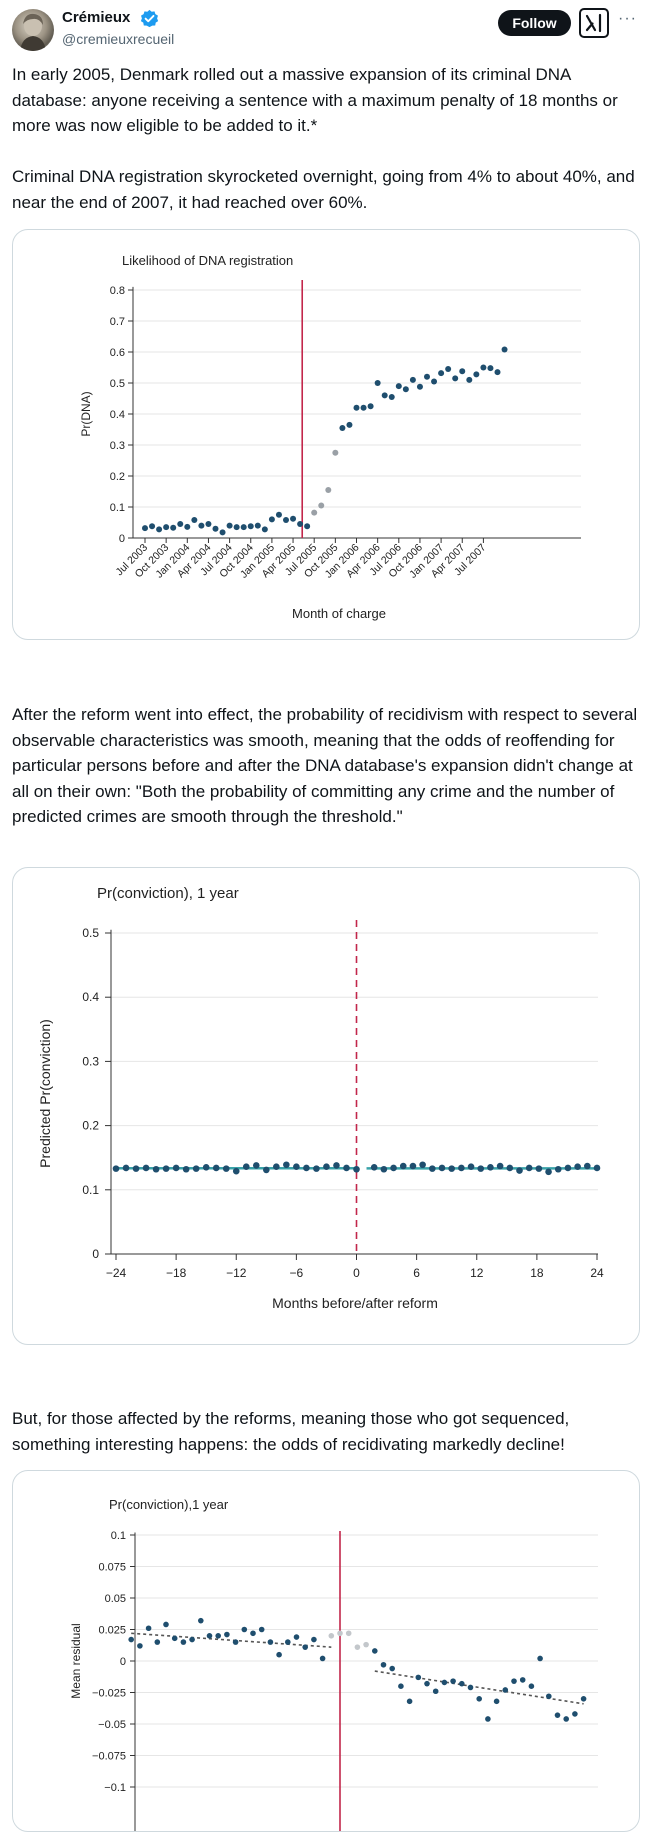  Describe the element at coordinates (117, 477) in the screenshot. I see `y-tick-label: 0.2` at that location.